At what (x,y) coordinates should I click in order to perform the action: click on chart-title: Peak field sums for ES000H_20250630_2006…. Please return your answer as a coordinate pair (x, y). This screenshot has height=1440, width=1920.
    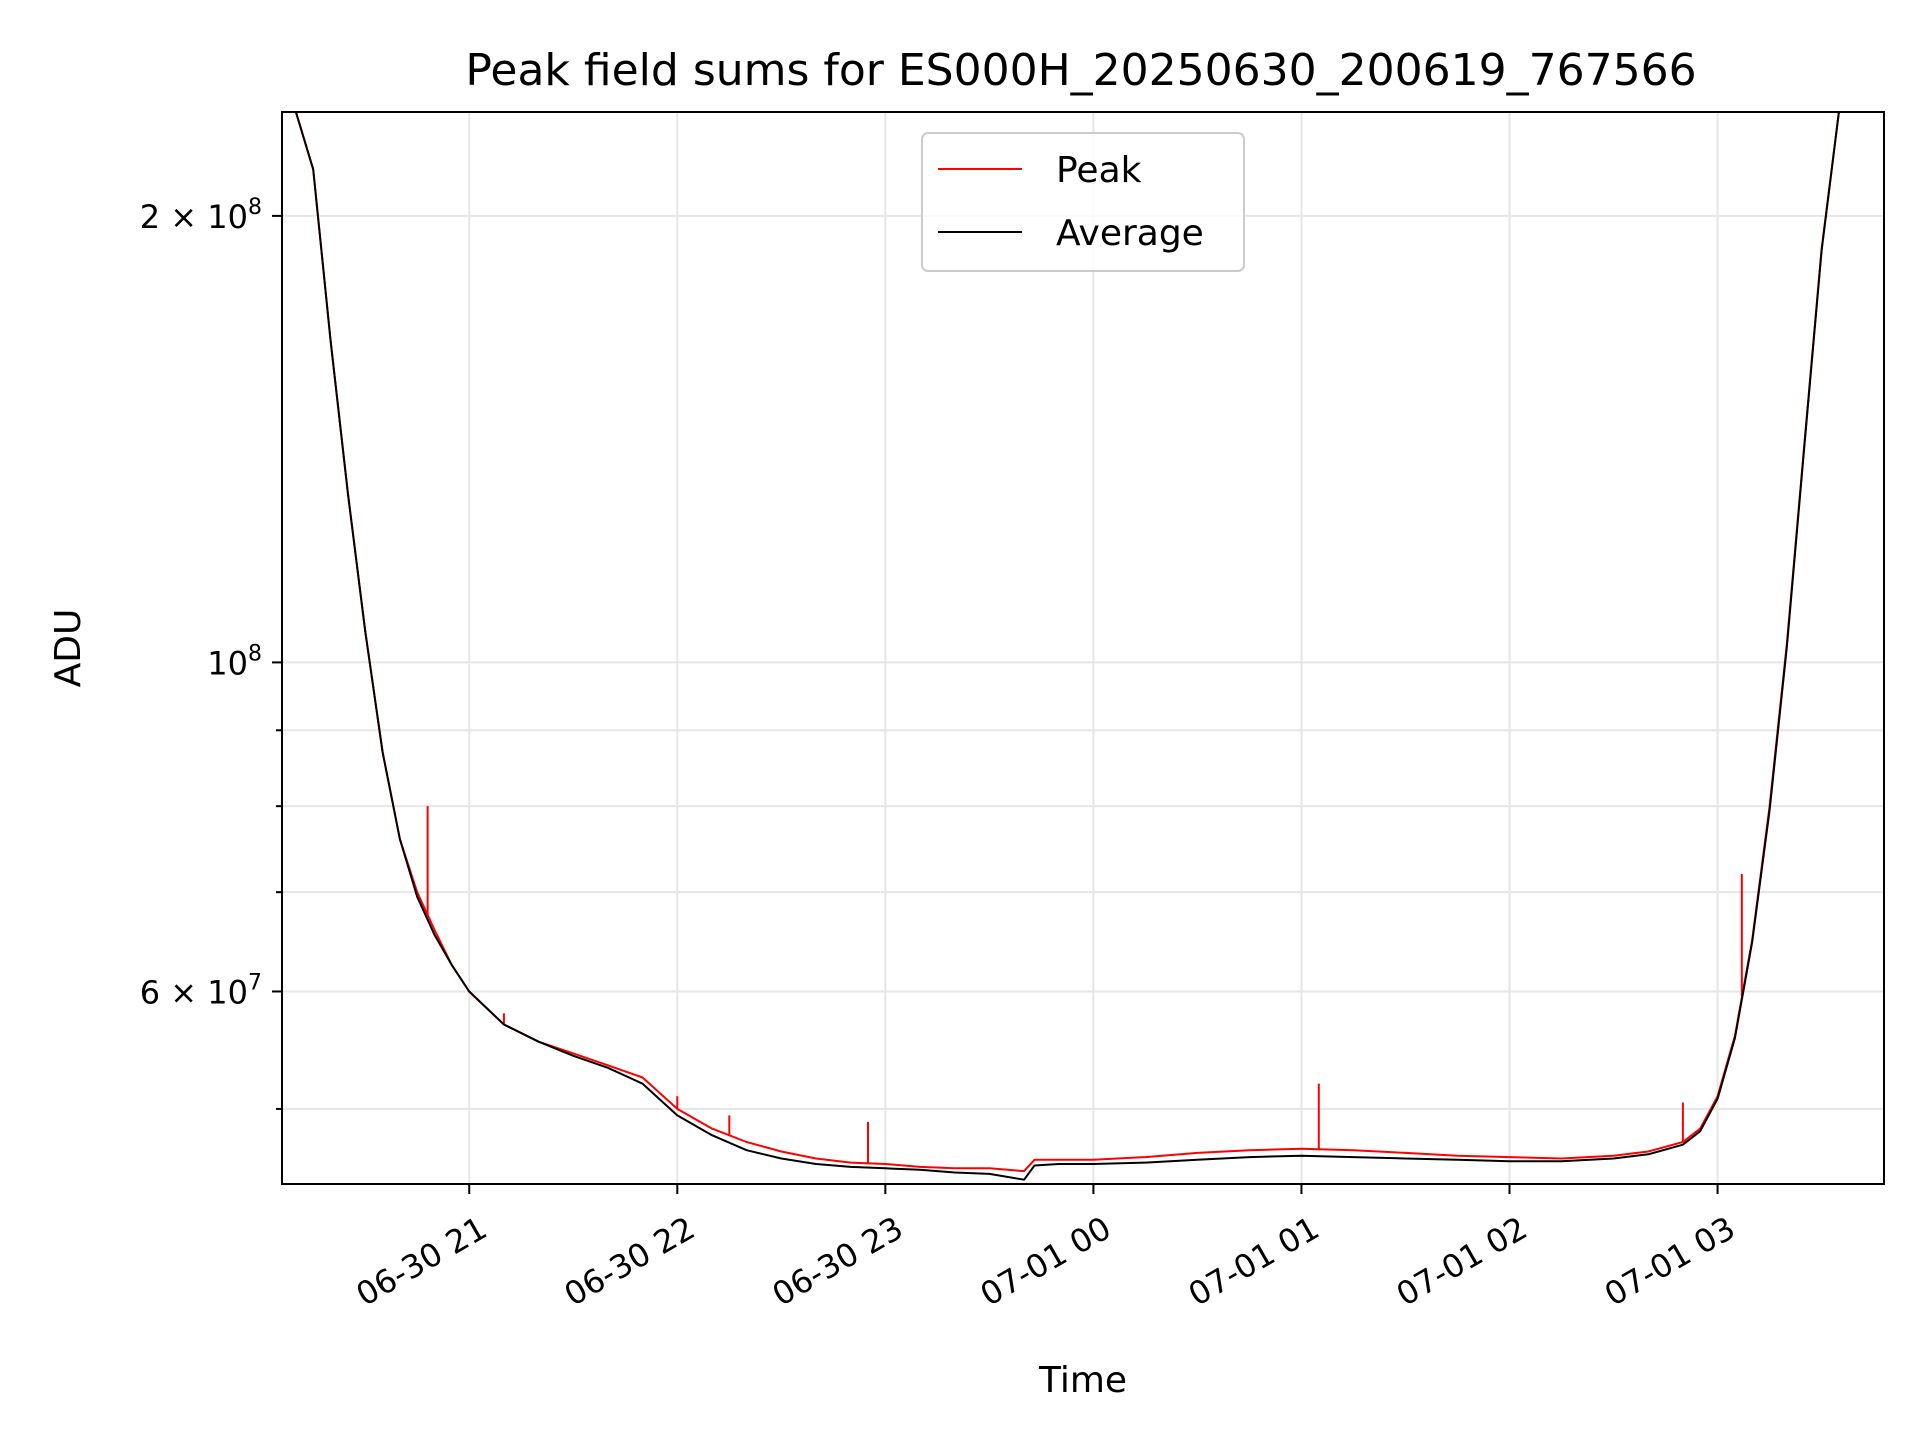
    Looking at the image, I should click on (1080, 70).